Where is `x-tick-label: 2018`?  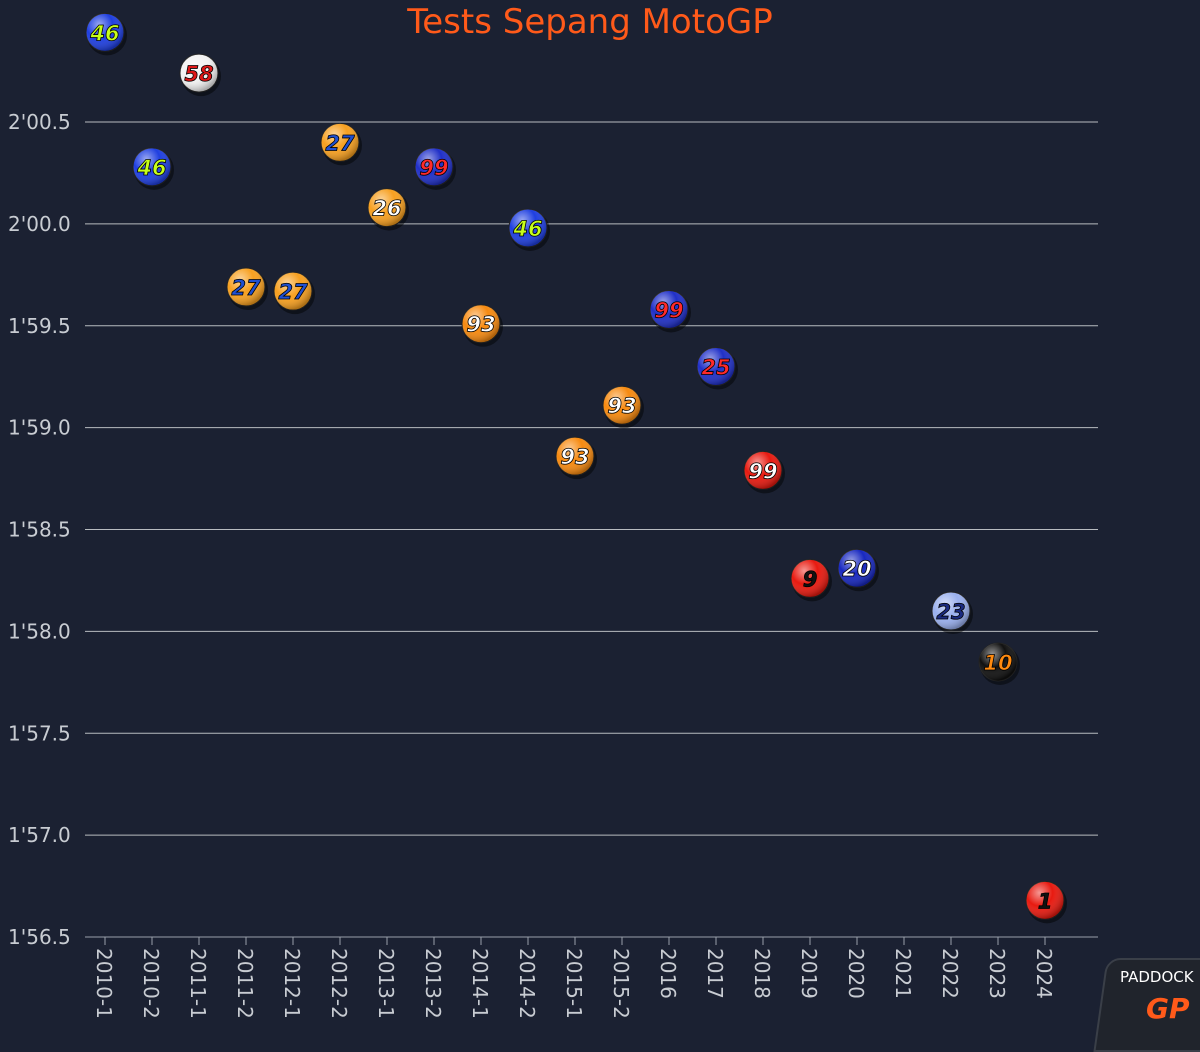 x-tick-label: 2018 is located at coordinates (762, 973).